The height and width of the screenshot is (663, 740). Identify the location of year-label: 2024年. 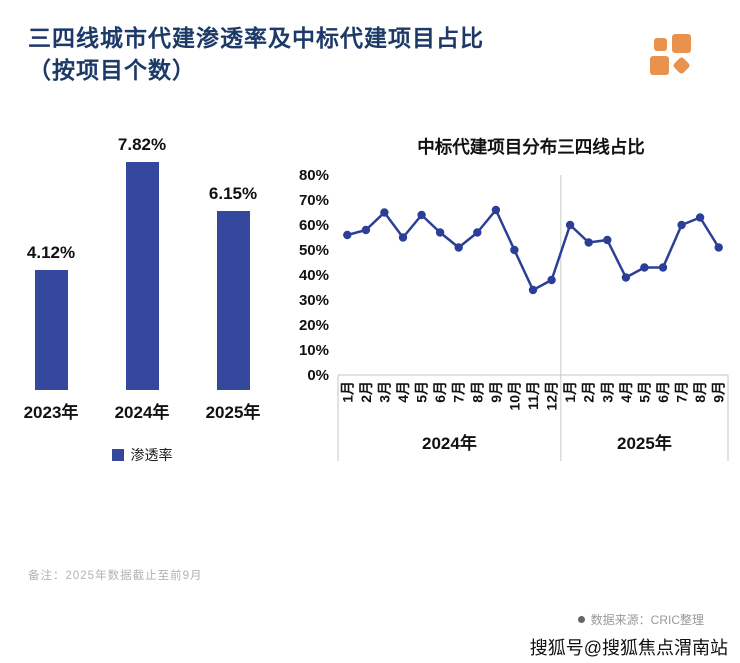
(449, 443).